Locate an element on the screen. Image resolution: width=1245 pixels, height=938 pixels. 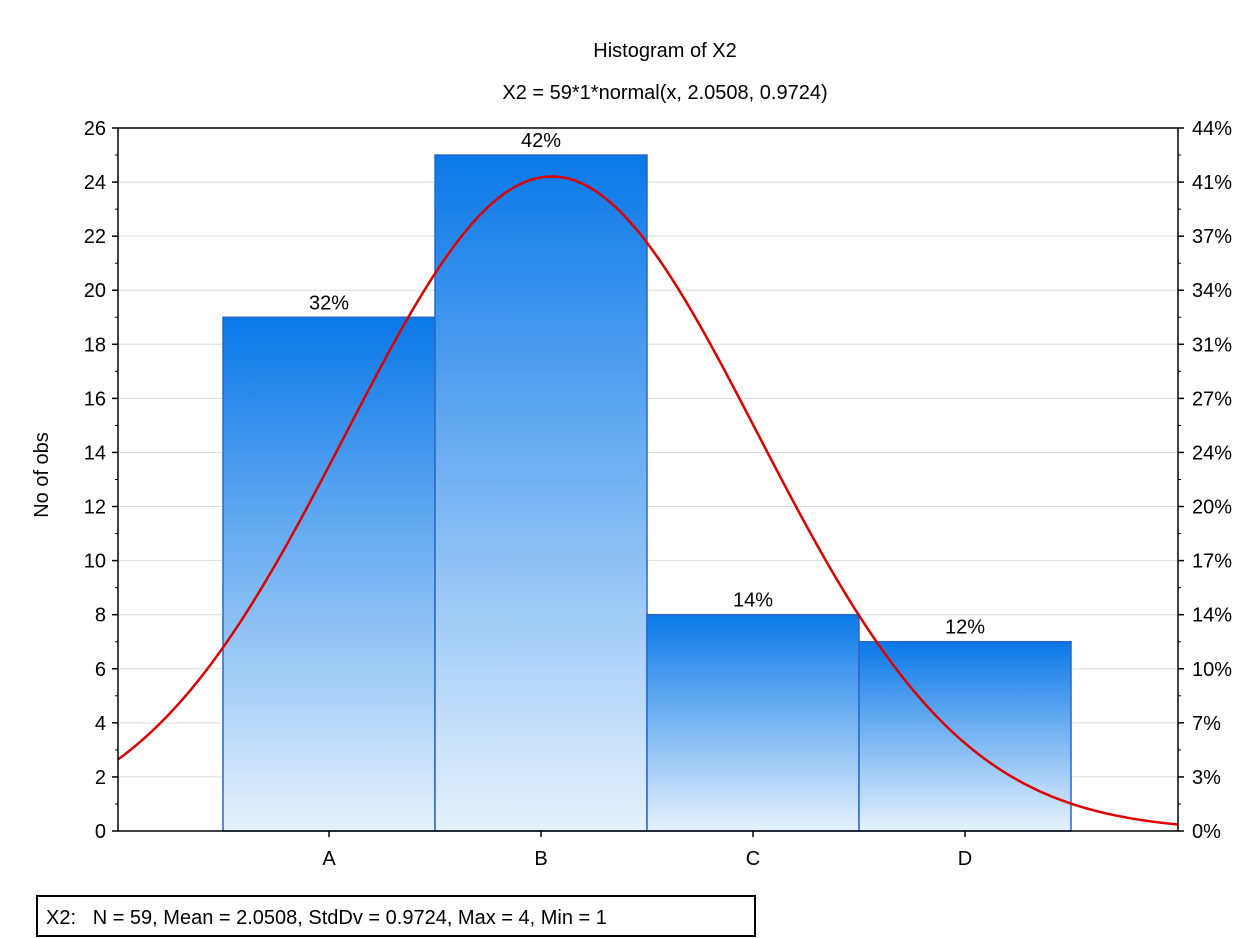
y-tick-label: 12 is located at coordinates (95, 508).